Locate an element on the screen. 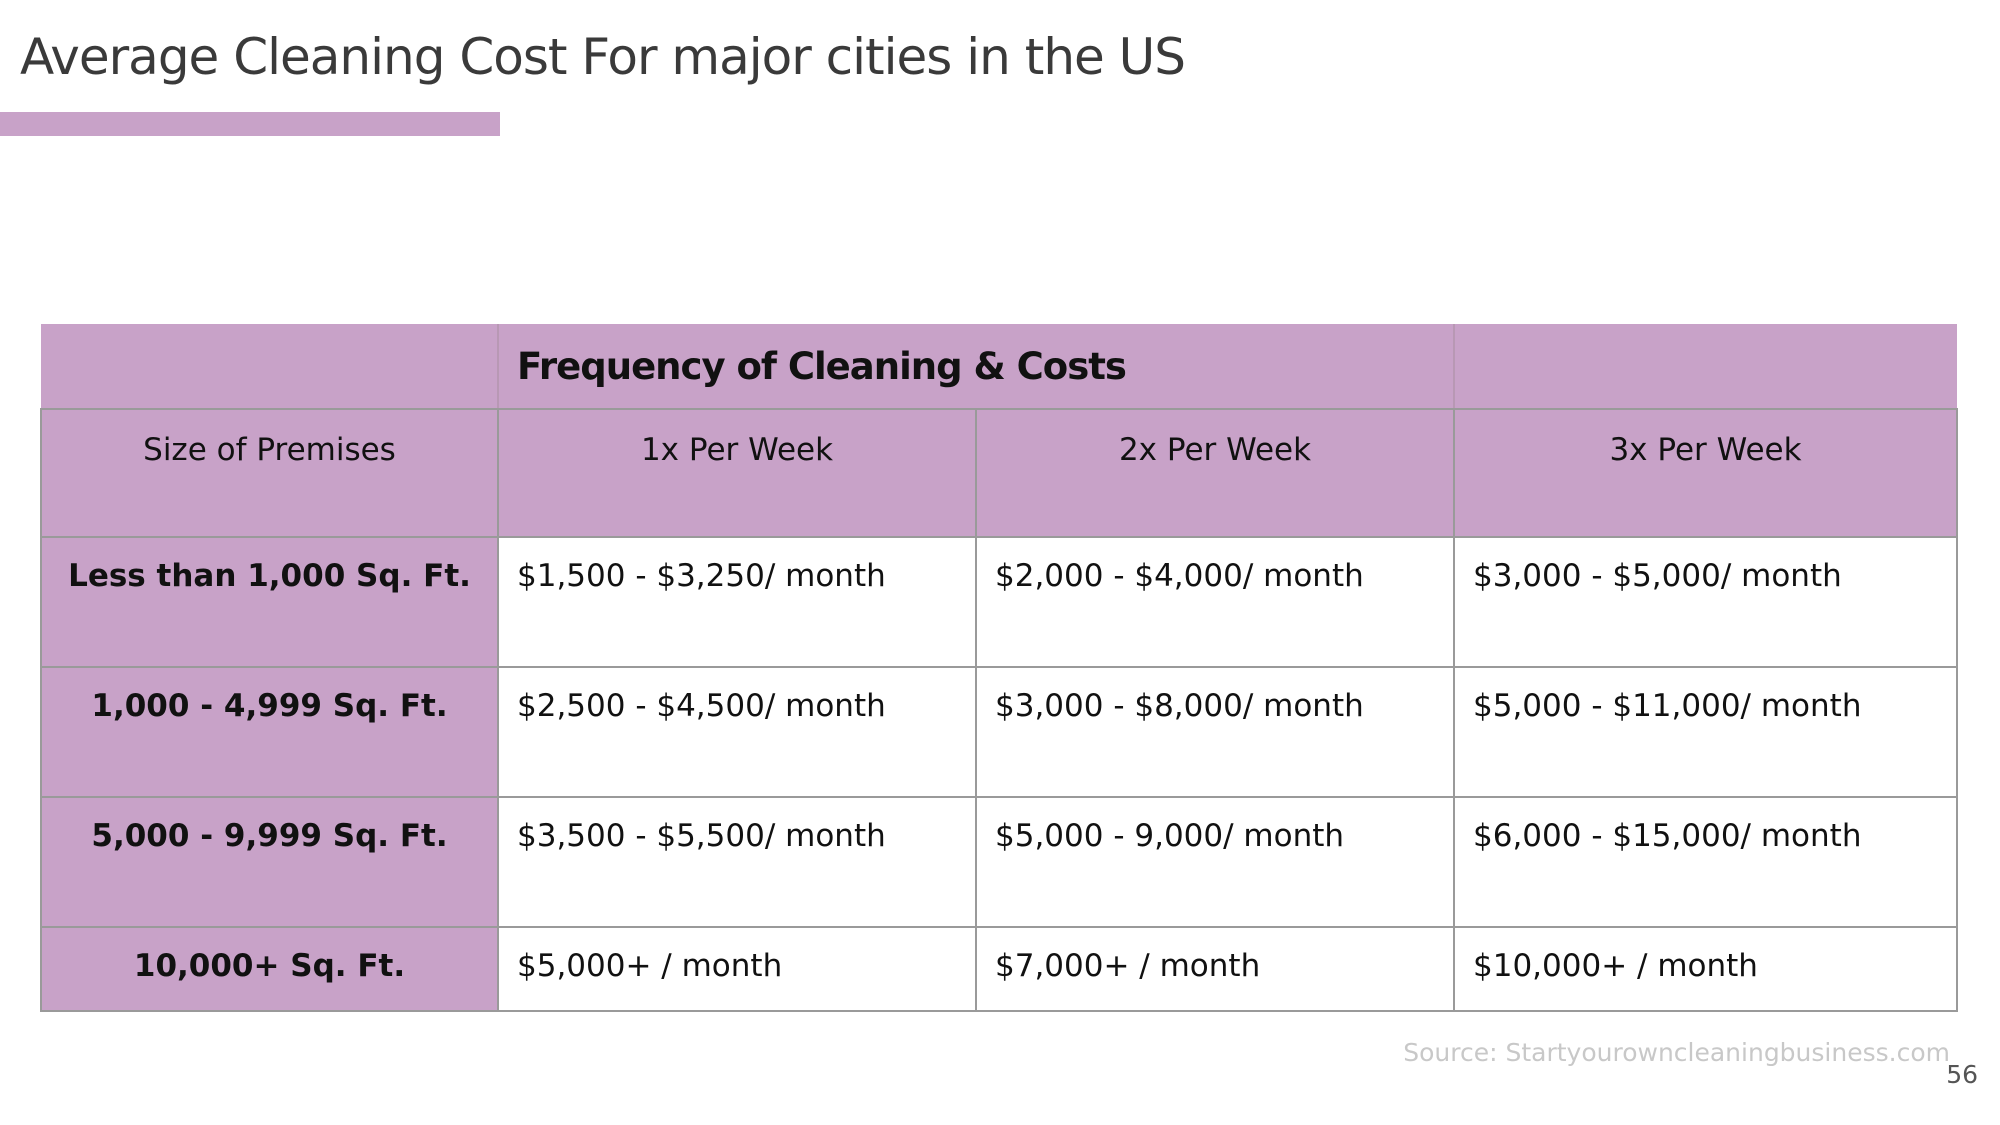 Image resolution: width=2000 pixels, height=1125 pixels. cost-cell: $5,000 - $11,000/ month is located at coordinates (1705, 732).